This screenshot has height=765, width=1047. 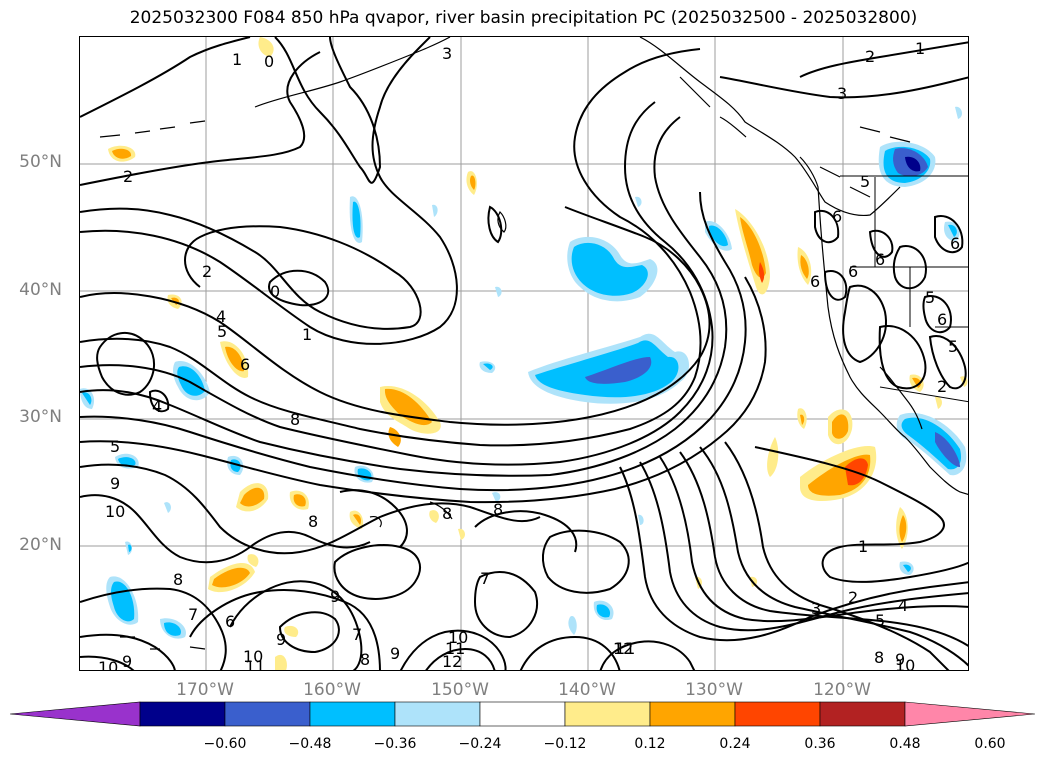 I want to click on colorbar-tick-label: 0.36, so click(x=820, y=744).